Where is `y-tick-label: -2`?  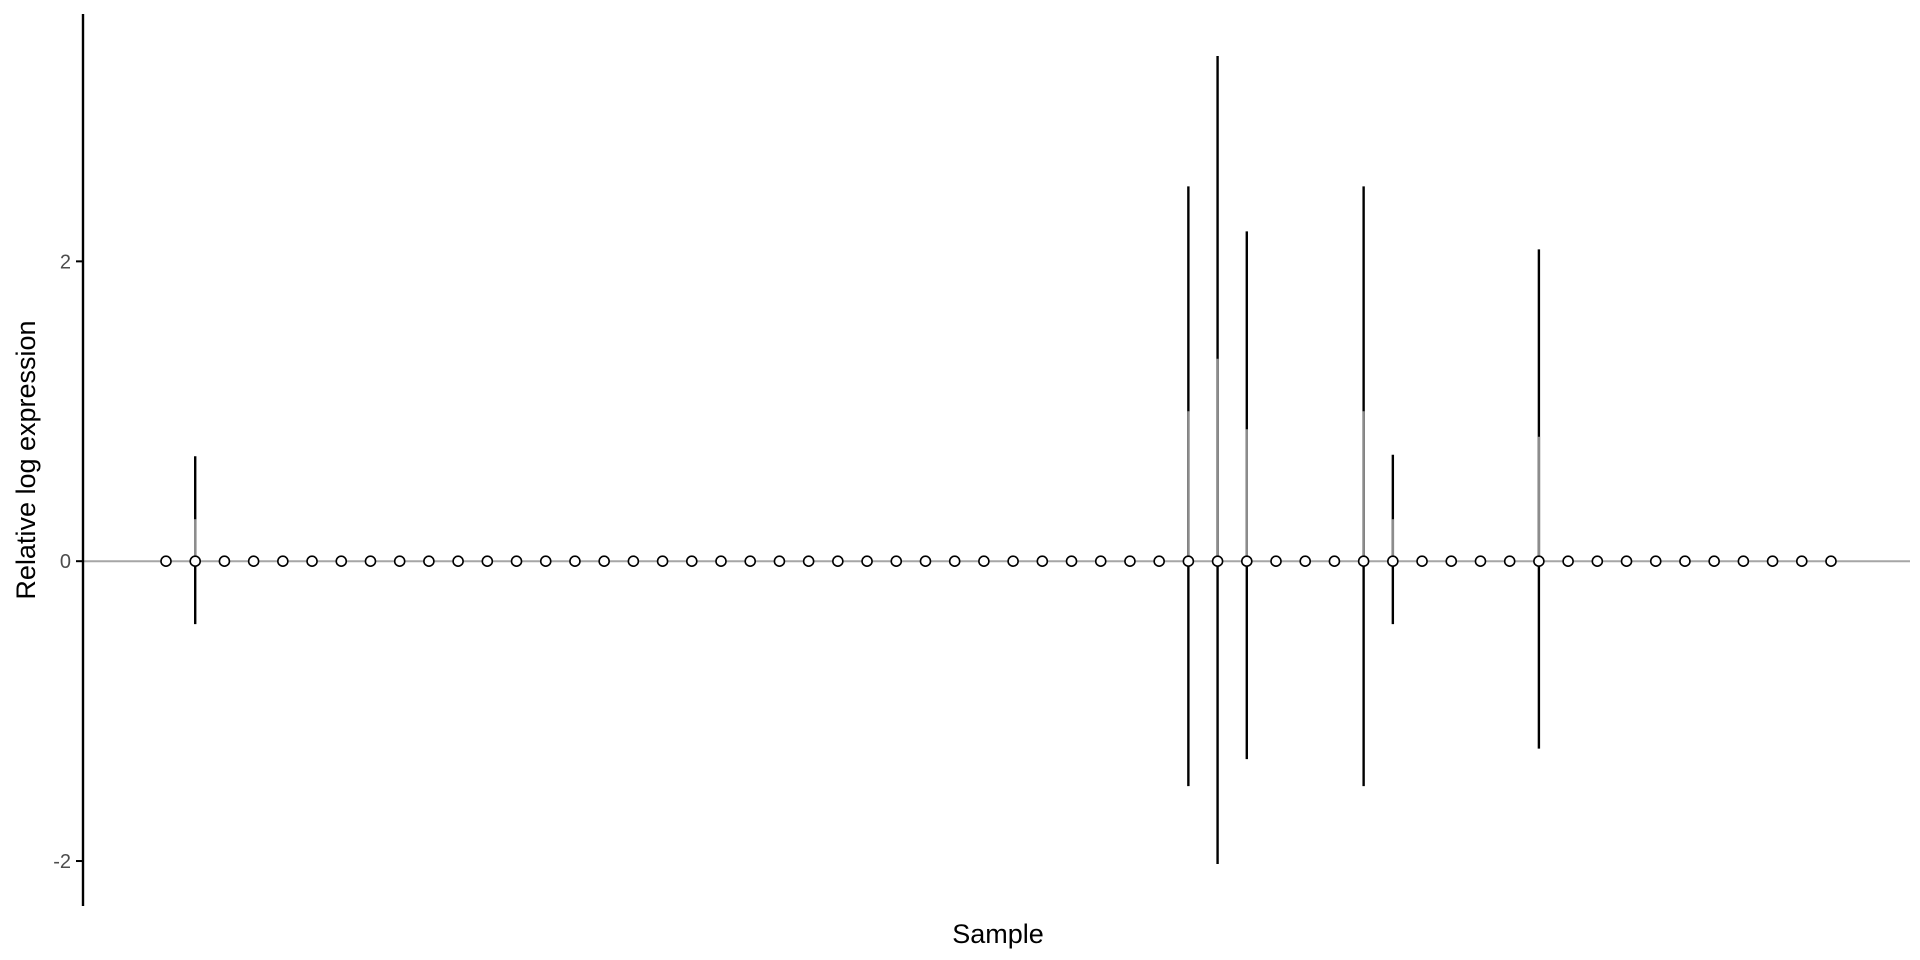 y-tick-label: -2 is located at coordinates (62, 862).